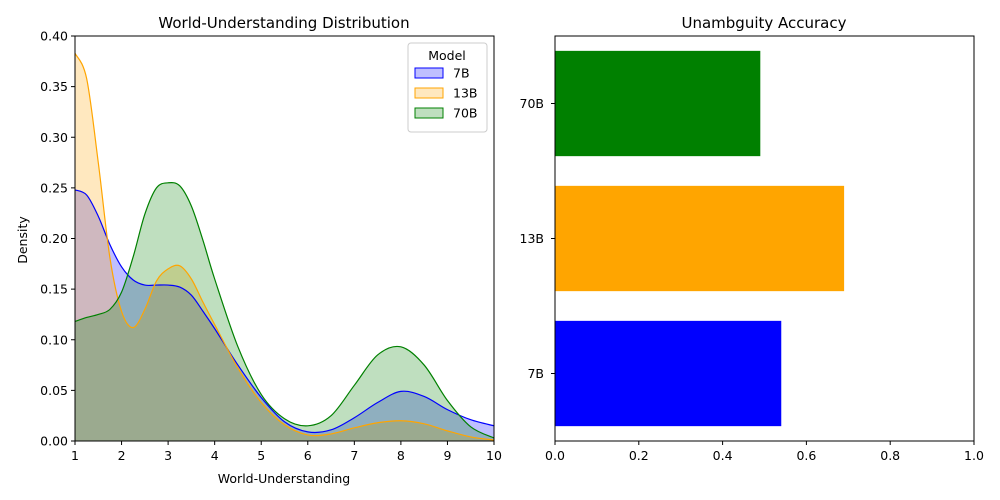 This screenshot has width=1000, height=500. I want to click on accuracy-bar-7B, so click(668, 373).